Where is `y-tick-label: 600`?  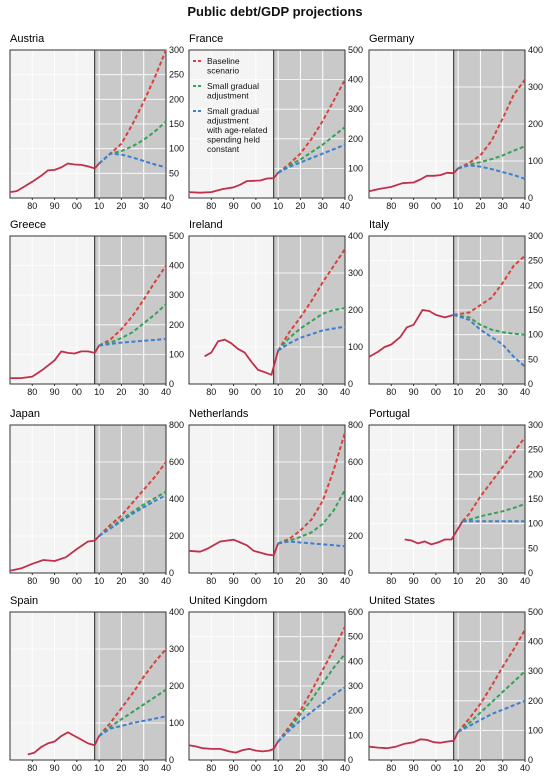
y-tick-label: 600 is located at coordinates (355, 462).